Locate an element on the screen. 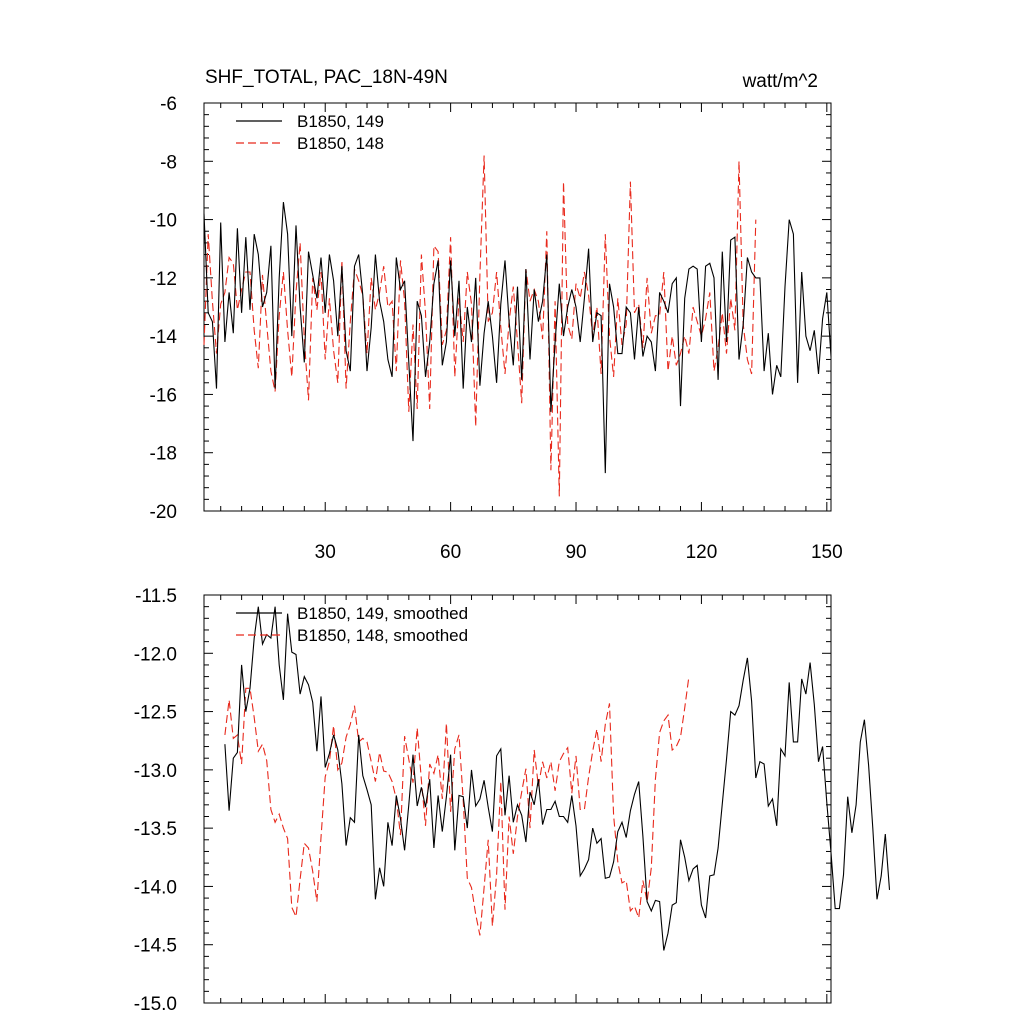  y-tick-label: -18 is located at coordinates (163, 454).